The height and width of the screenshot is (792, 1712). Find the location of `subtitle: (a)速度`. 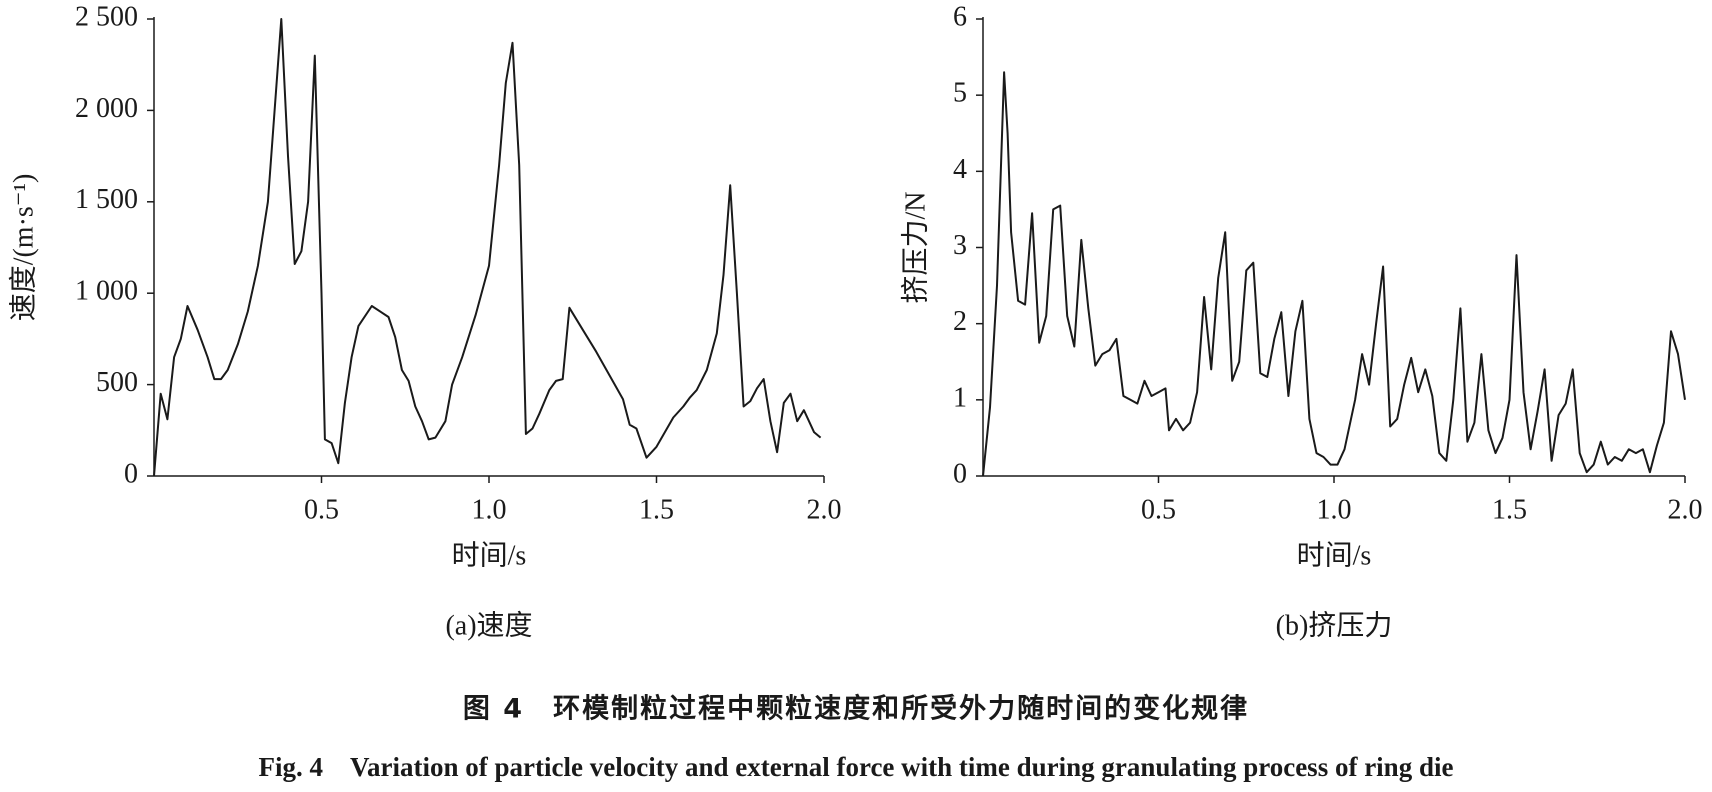

subtitle: (a)速度 is located at coordinates (488, 625).